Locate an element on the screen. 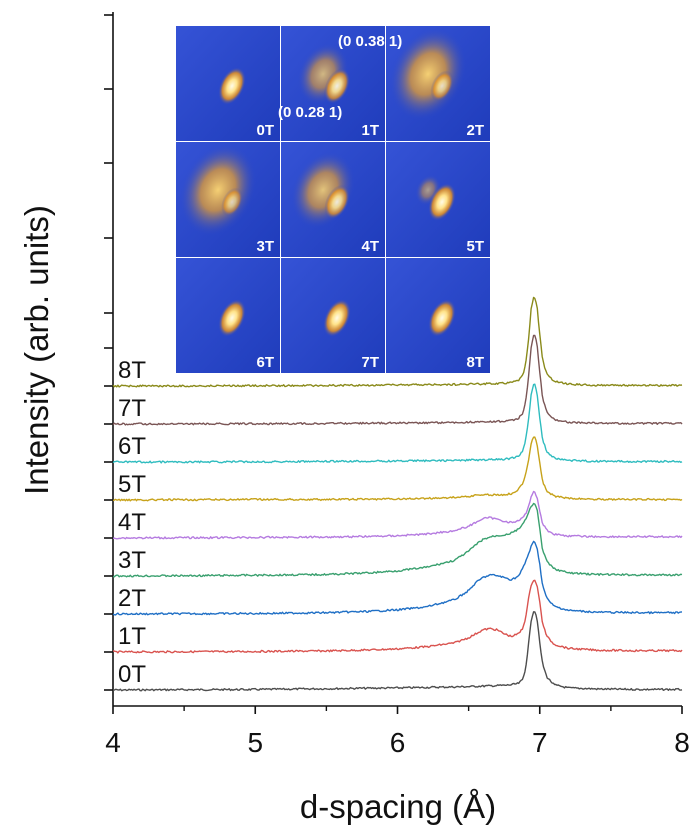  inset-panel-label: 3T is located at coordinates (265, 246).